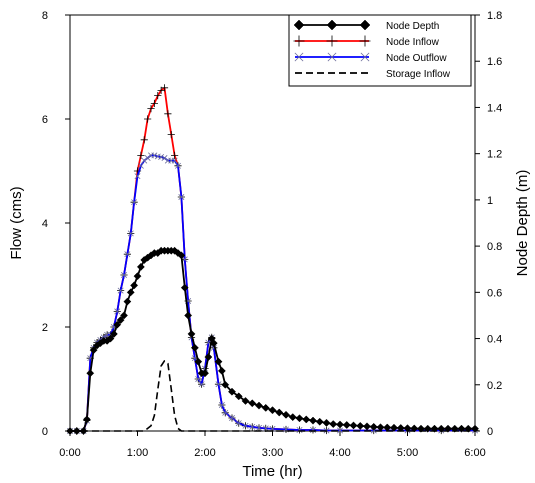  Describe the element at coordinates (413, 42) in the screenshot. I see `legend-label-node-inflow: Node Inflow` at that location.